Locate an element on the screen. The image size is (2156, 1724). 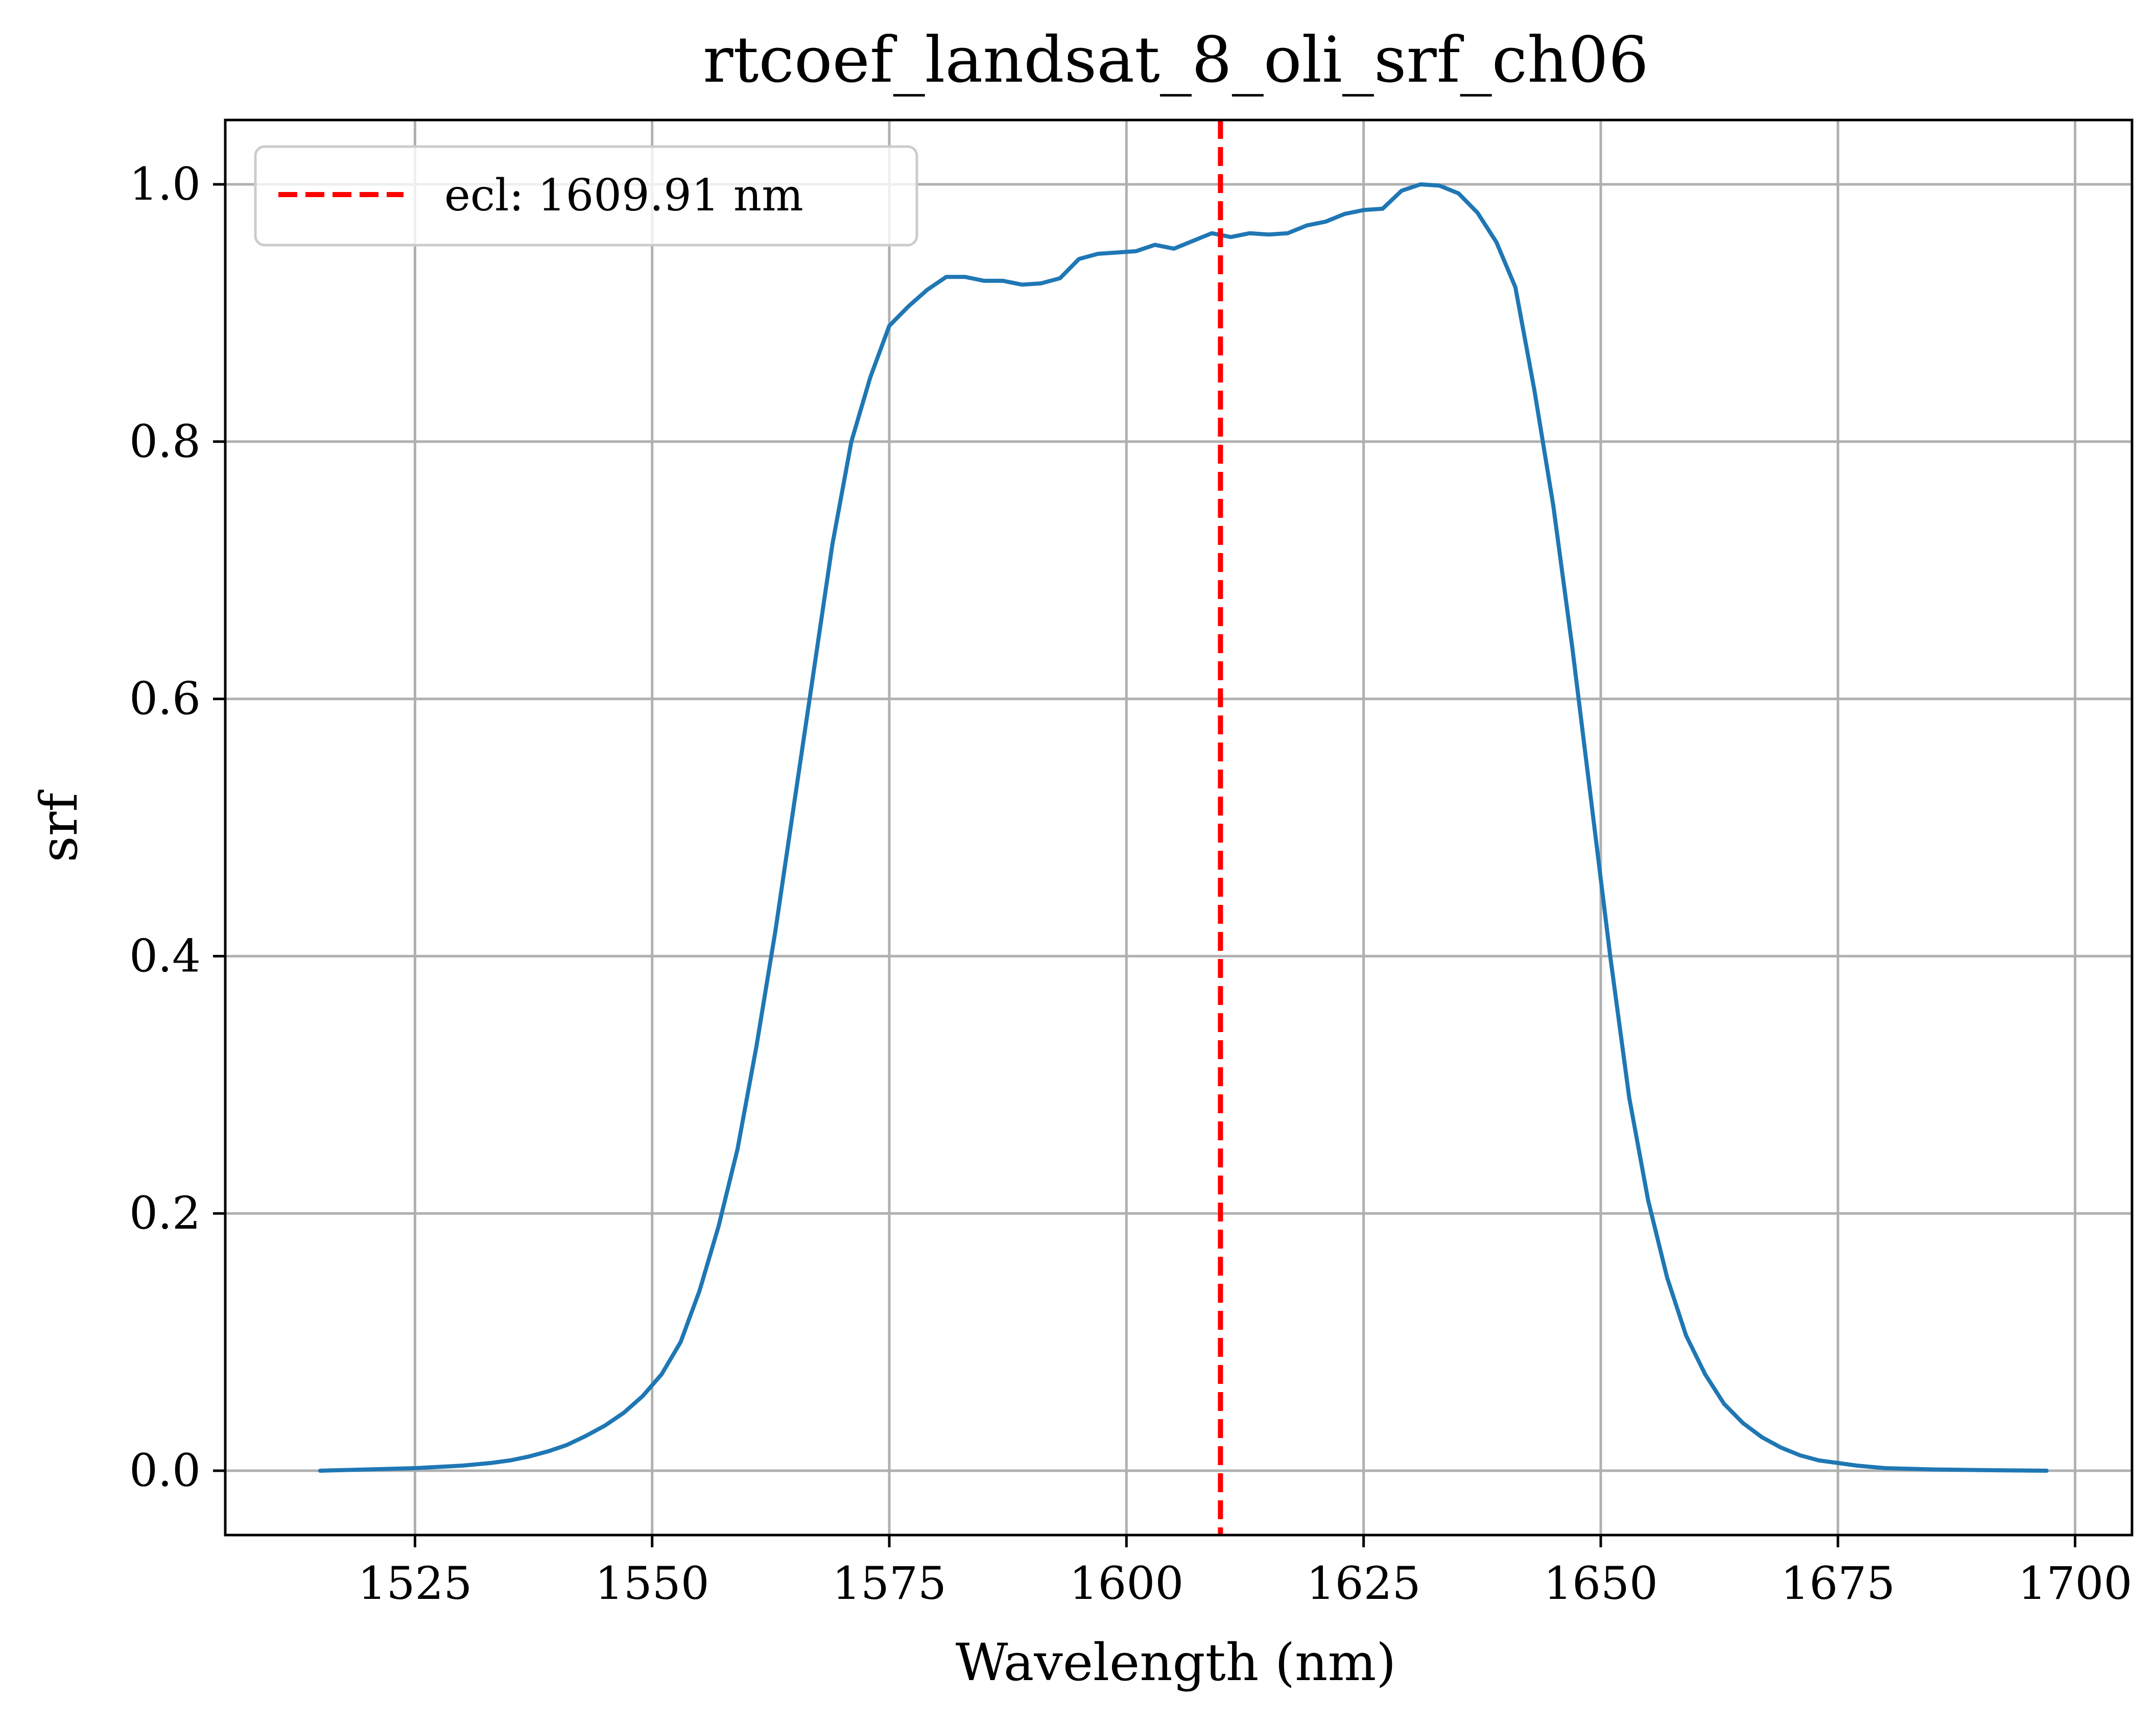
x-axis-label: Wavelength (nm) is located at coordinates (1176, 1663).